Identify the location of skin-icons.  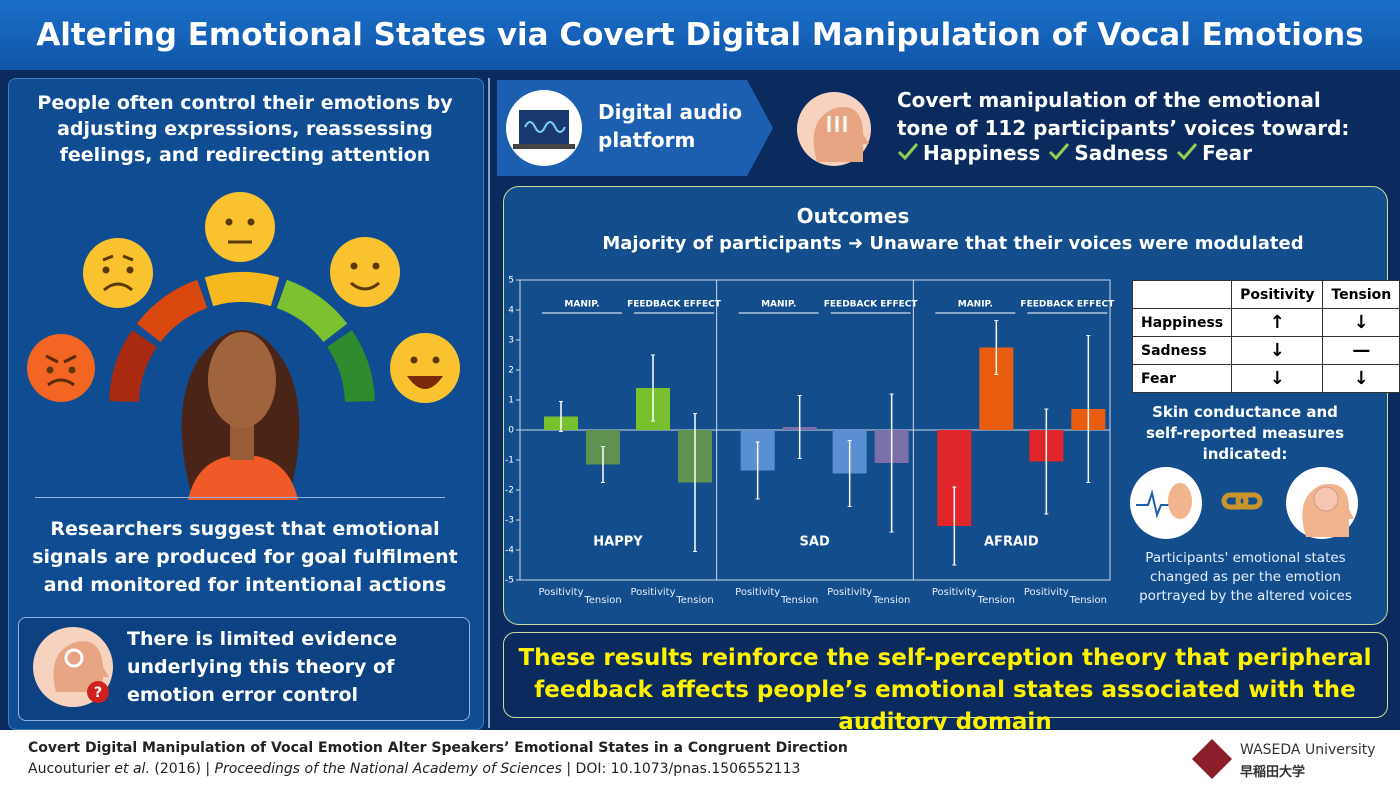
(1244, 503).